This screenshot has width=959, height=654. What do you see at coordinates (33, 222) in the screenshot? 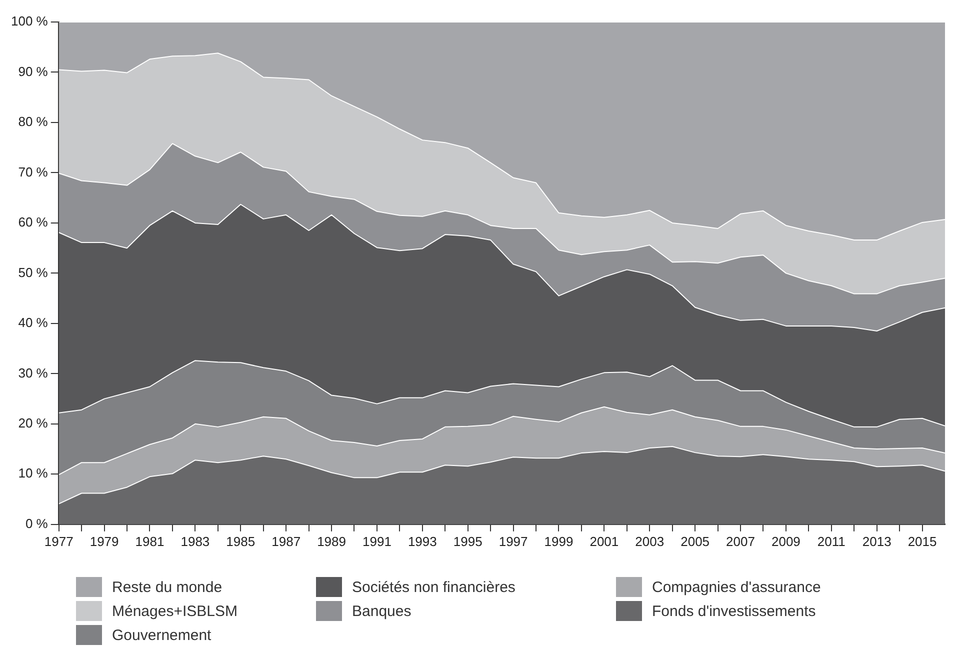
I see `y-tick-label: 60 %` at bounding box center [33, 222].